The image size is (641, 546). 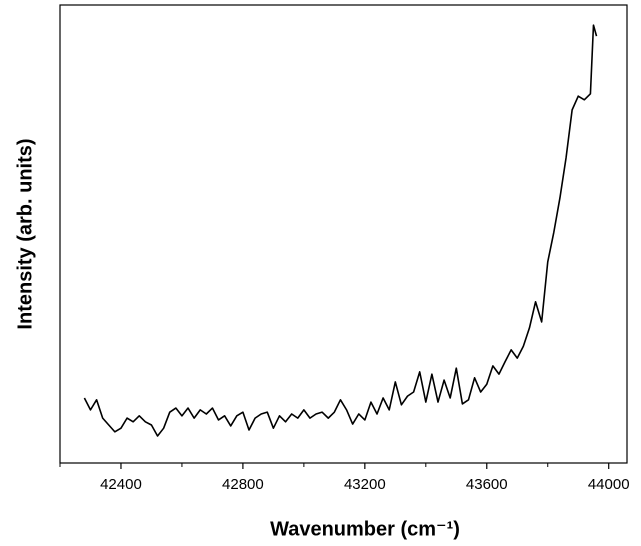 What do you see at coordinates (365, 484) in the screenshot?
I see `x-tick-label: 43200` at bounding box center [365, 484].